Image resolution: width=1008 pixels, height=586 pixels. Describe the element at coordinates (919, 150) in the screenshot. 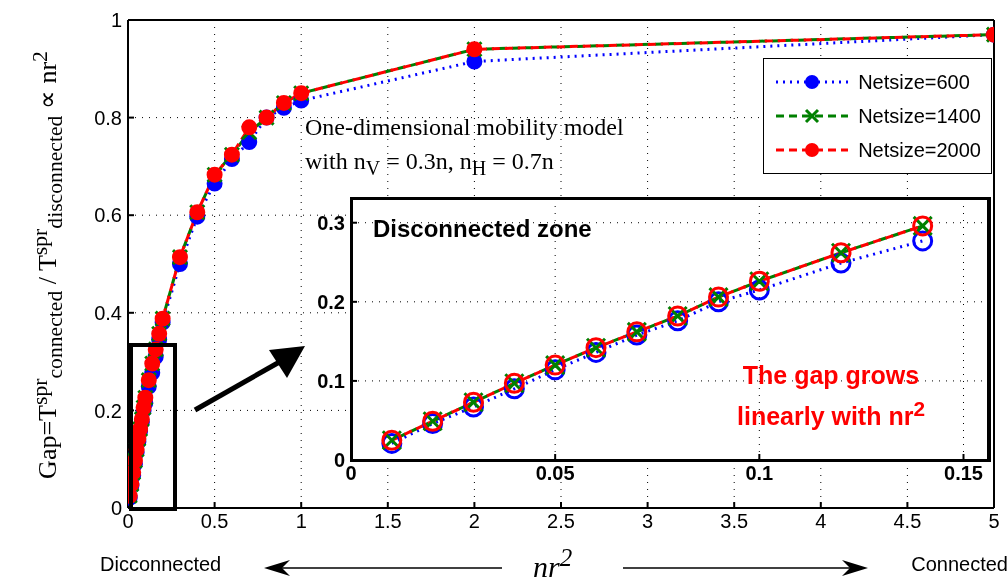

I see `legend-label: Netsize=2000` at that location.